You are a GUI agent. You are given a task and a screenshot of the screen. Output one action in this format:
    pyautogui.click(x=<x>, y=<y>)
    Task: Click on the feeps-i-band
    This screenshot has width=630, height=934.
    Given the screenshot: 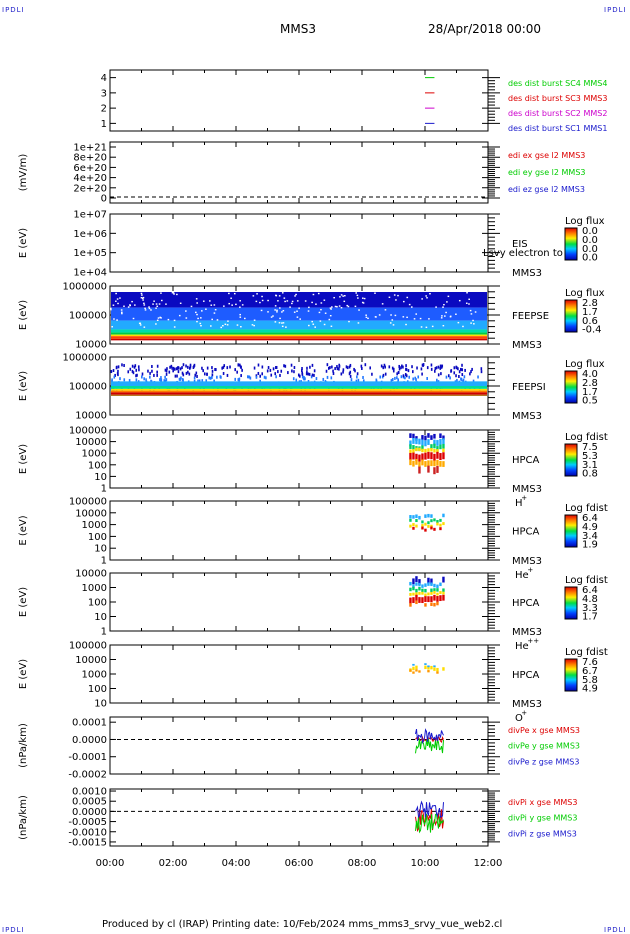 What is the action you would take?
    pyautogui.click(x=299, y=383)
    